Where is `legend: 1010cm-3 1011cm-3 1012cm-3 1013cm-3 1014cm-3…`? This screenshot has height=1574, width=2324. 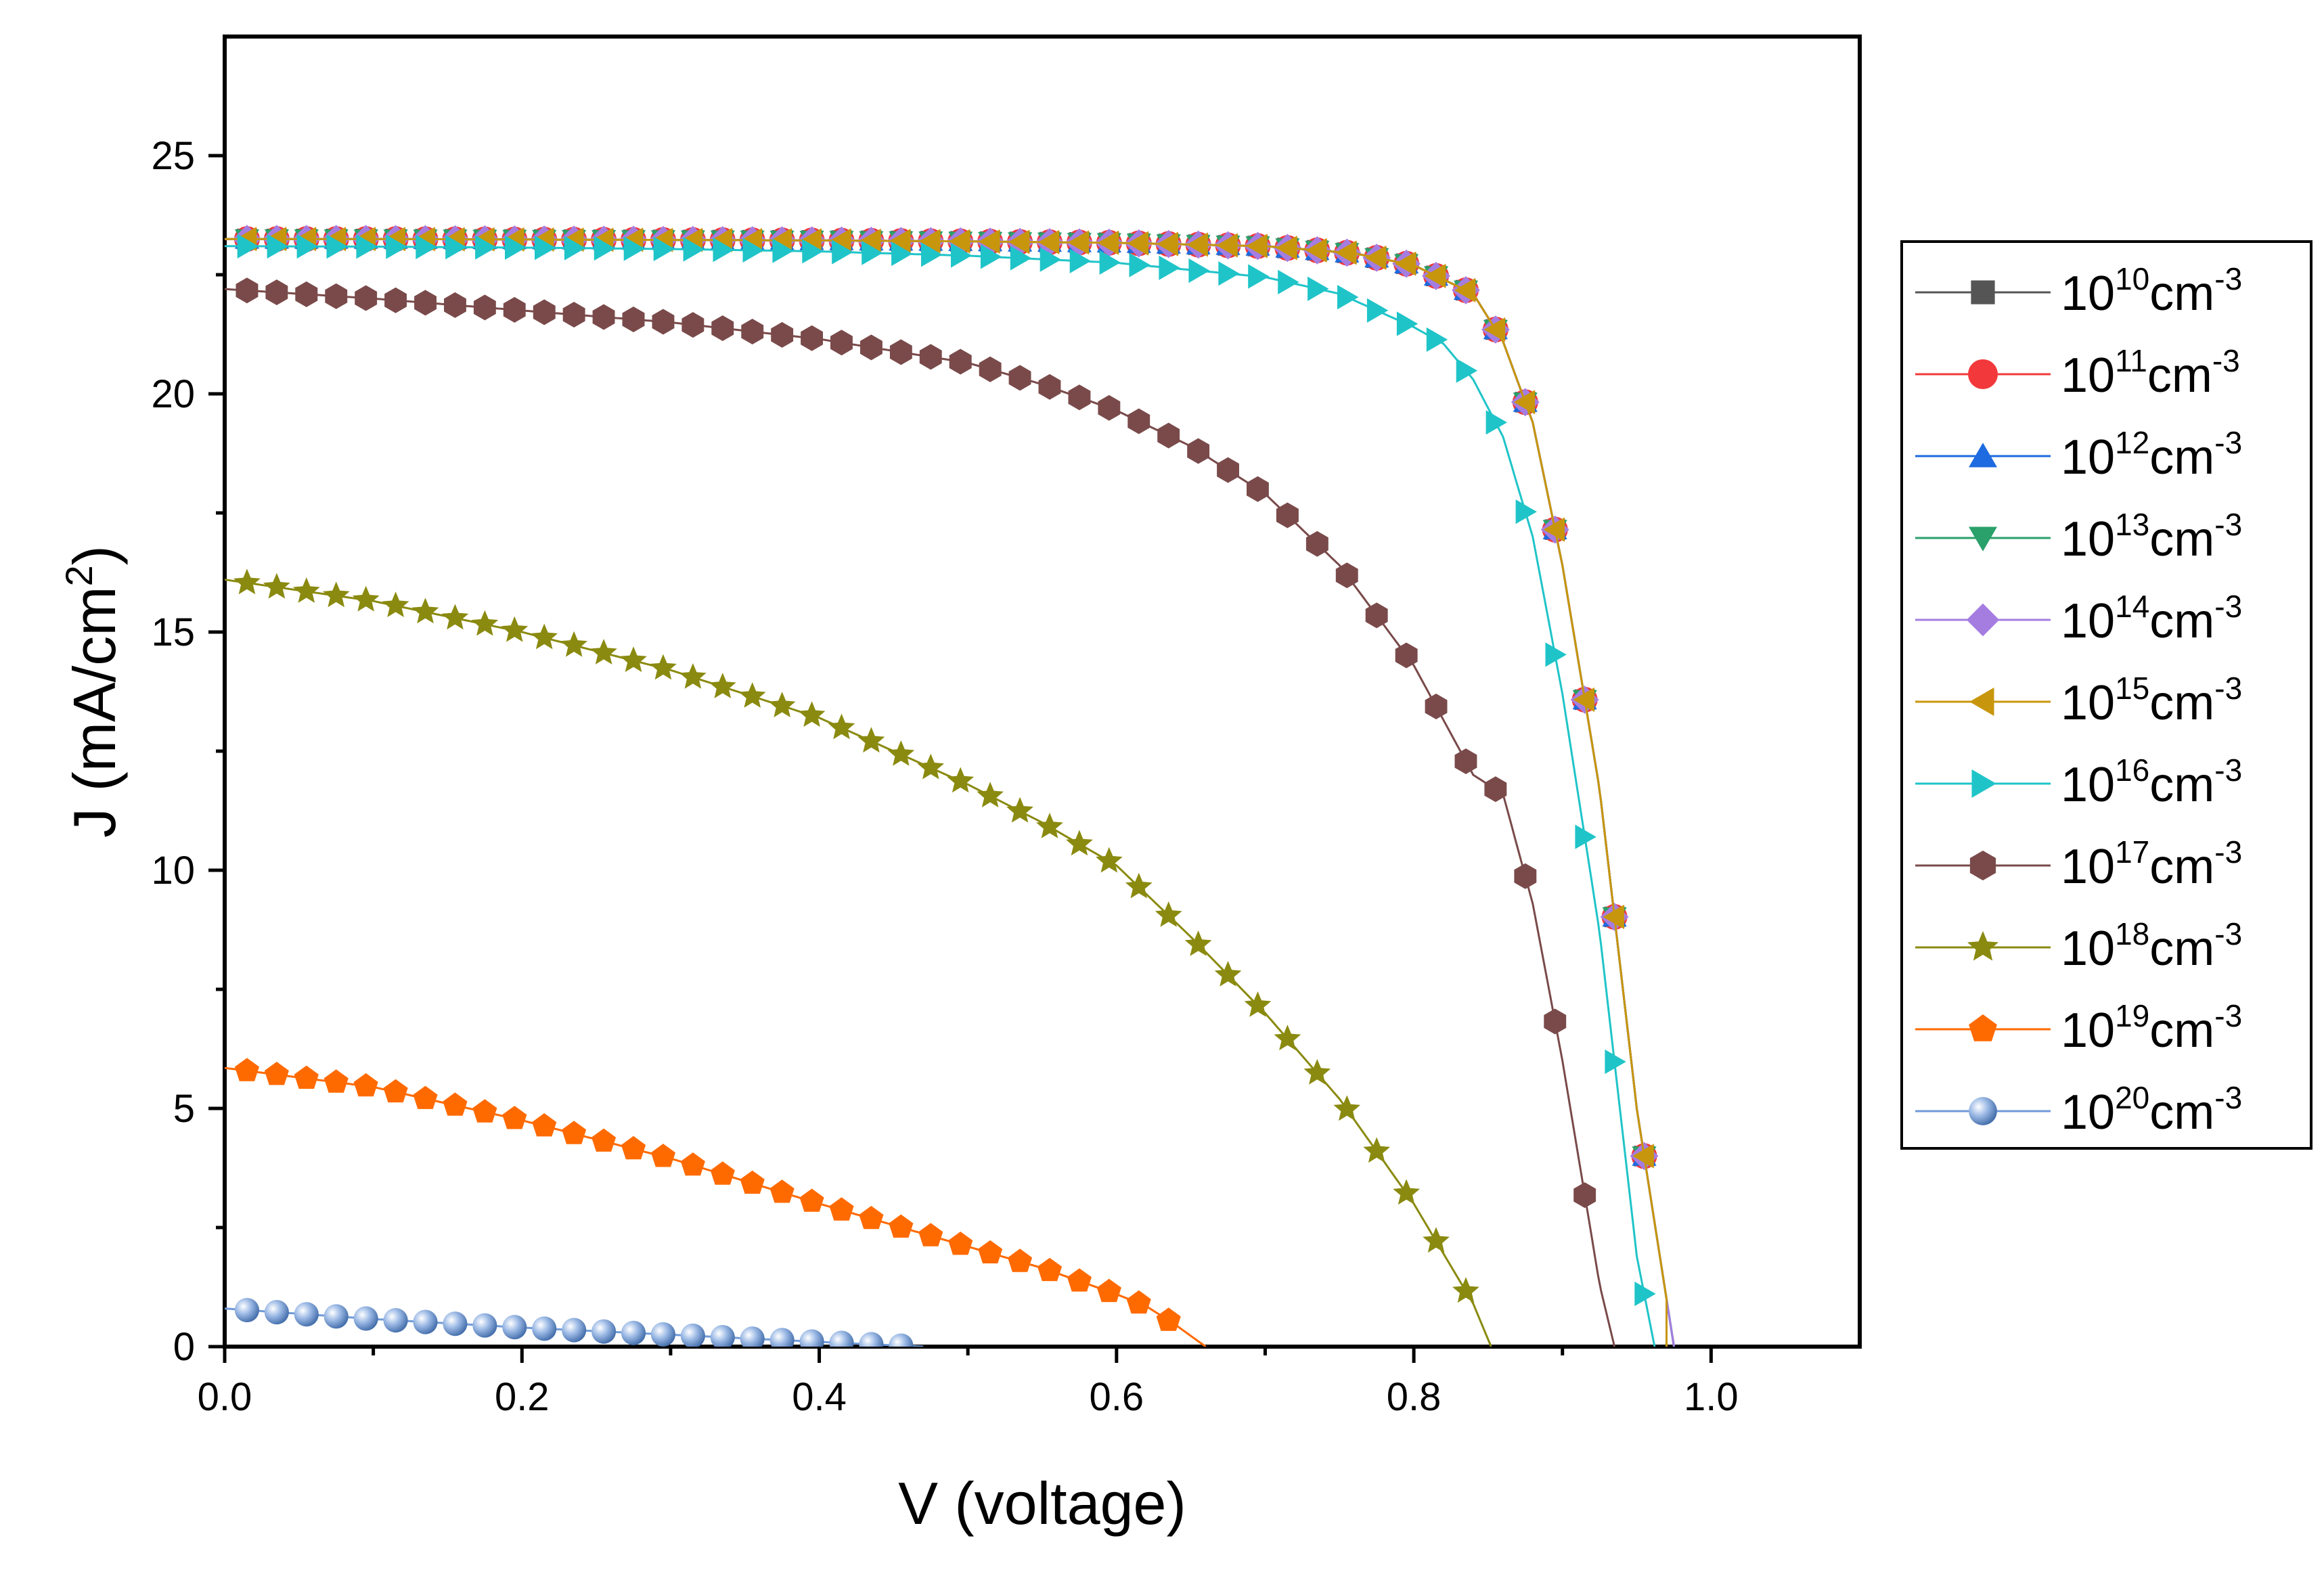
legend: 1010cm-3 1011cm-3 1012cm-3 1013cm-3 1014cm-3… is located at coordinates (2106, 695).